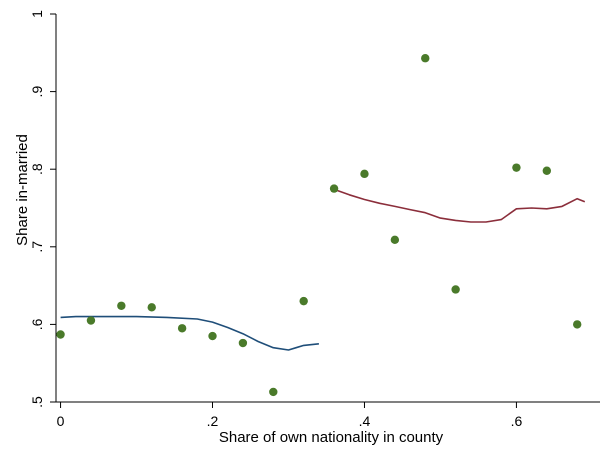  Describe the element at coordinates (22, 190) in the screenshot. I see `y-axis-title: Share in-married` at that location.